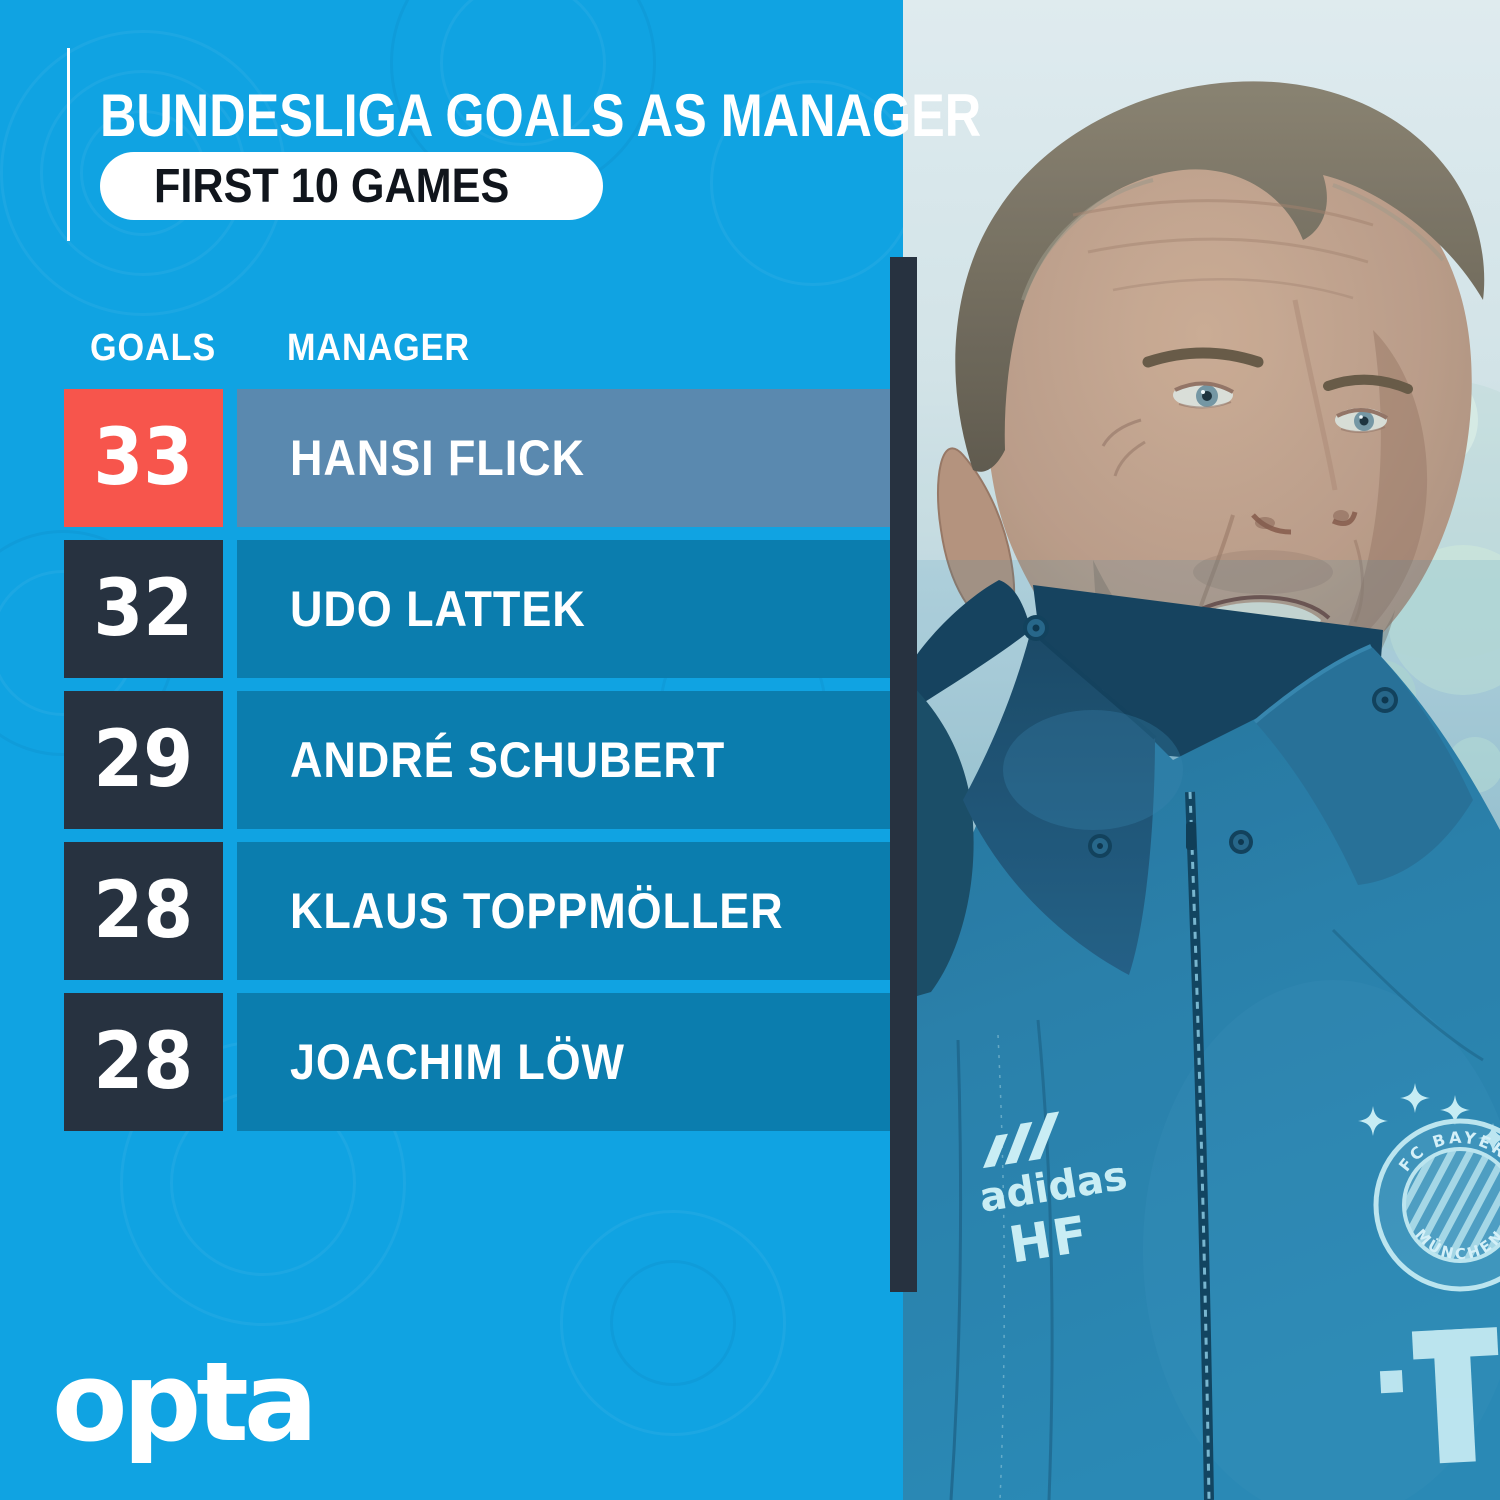 The image size is (1500, 1500). I want to click on manager-cell: ANDRÉ SCHUBERT, so click(563, 760).